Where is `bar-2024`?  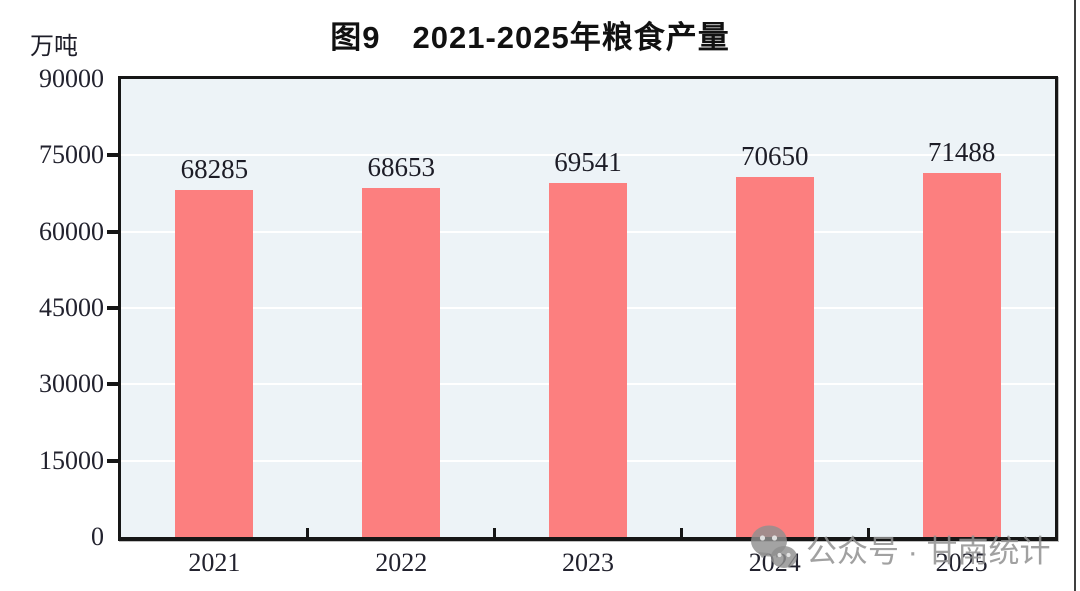 bar-2024 is located at coordinates (774, 357).